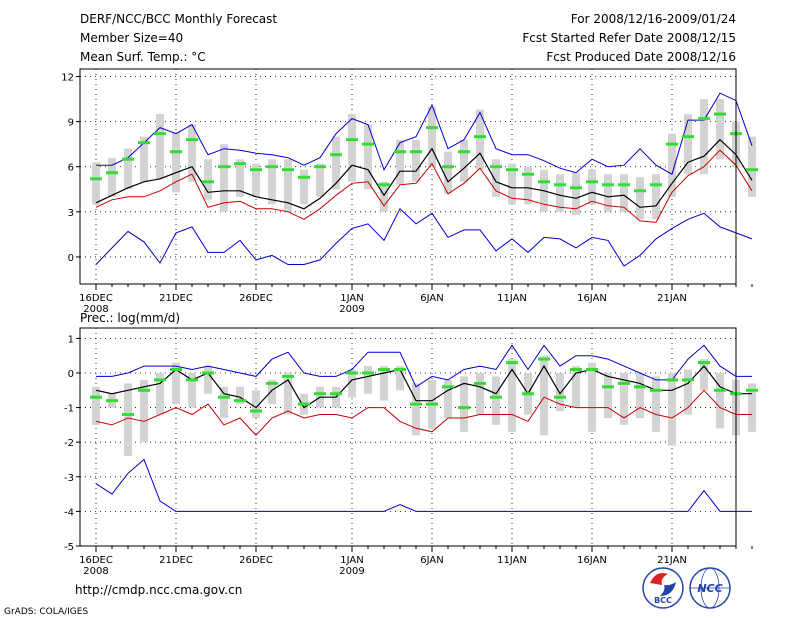  I want to click on bcc-logo-swirl-red, so click(659, 579).